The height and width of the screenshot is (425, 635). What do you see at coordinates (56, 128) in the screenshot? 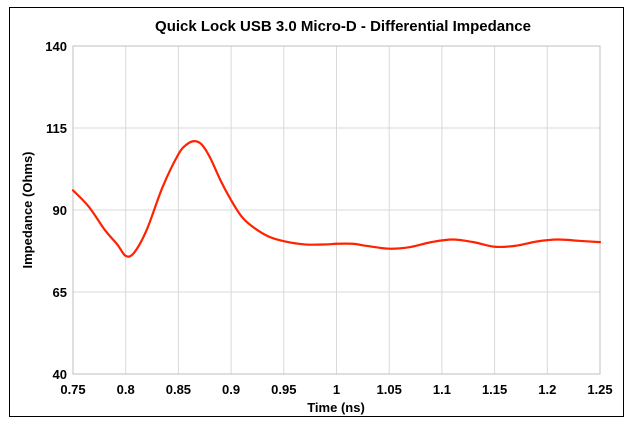
I see `y-tick-label: 115` at bounding box center [56, 128].